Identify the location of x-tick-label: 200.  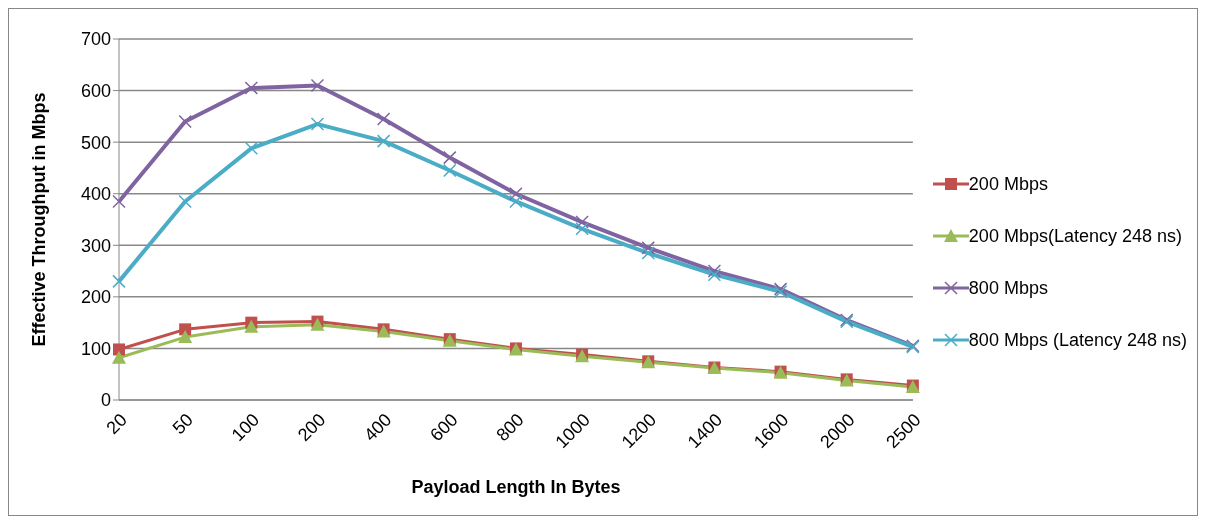
(311, 427).